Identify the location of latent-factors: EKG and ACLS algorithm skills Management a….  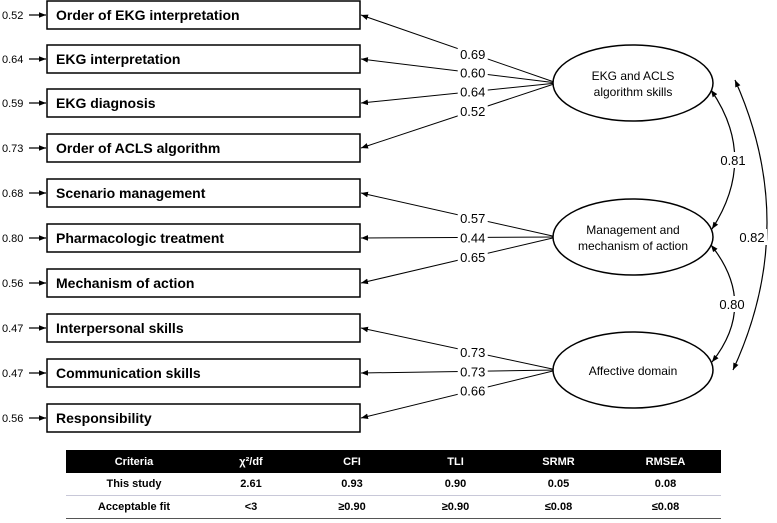
(633, 226).